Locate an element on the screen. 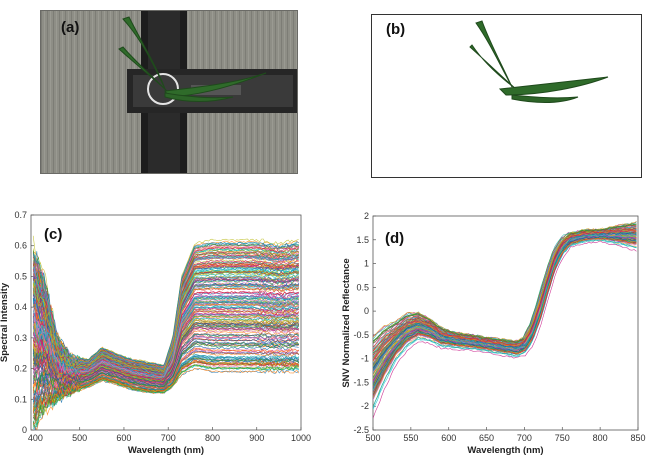 The height and width of the screenshot is (462, 650). segmented-leaf is located at coordinates (539, 61).